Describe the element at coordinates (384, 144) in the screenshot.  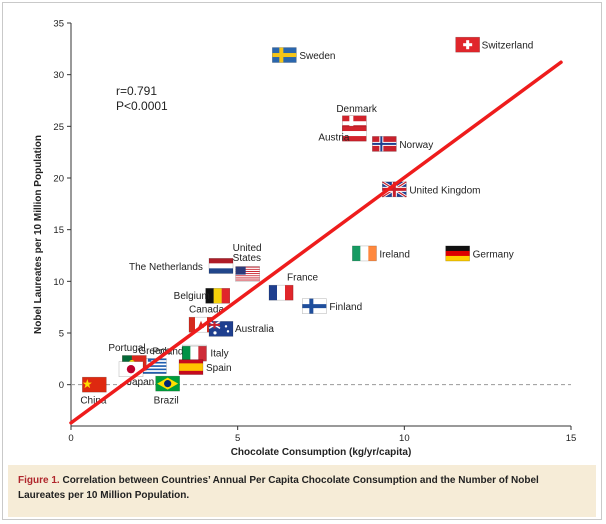
I see `flag-norway` at that location.